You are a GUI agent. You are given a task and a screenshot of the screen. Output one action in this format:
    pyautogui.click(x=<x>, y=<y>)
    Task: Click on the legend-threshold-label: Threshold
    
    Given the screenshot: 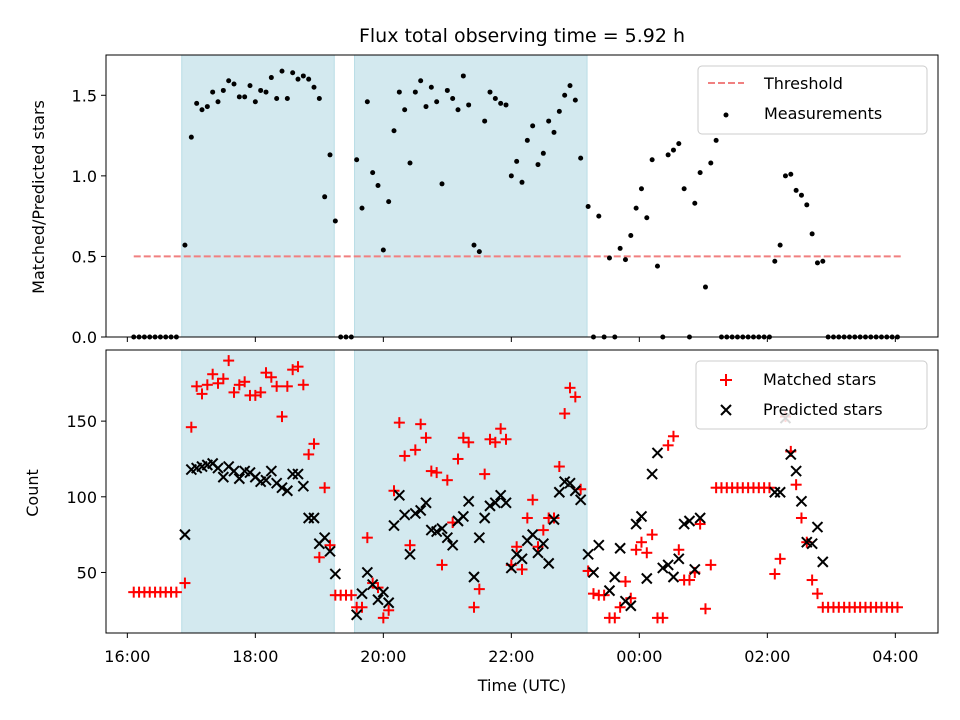 What is the action you would take?
    pyautogui.click(x=803, y=83)
    